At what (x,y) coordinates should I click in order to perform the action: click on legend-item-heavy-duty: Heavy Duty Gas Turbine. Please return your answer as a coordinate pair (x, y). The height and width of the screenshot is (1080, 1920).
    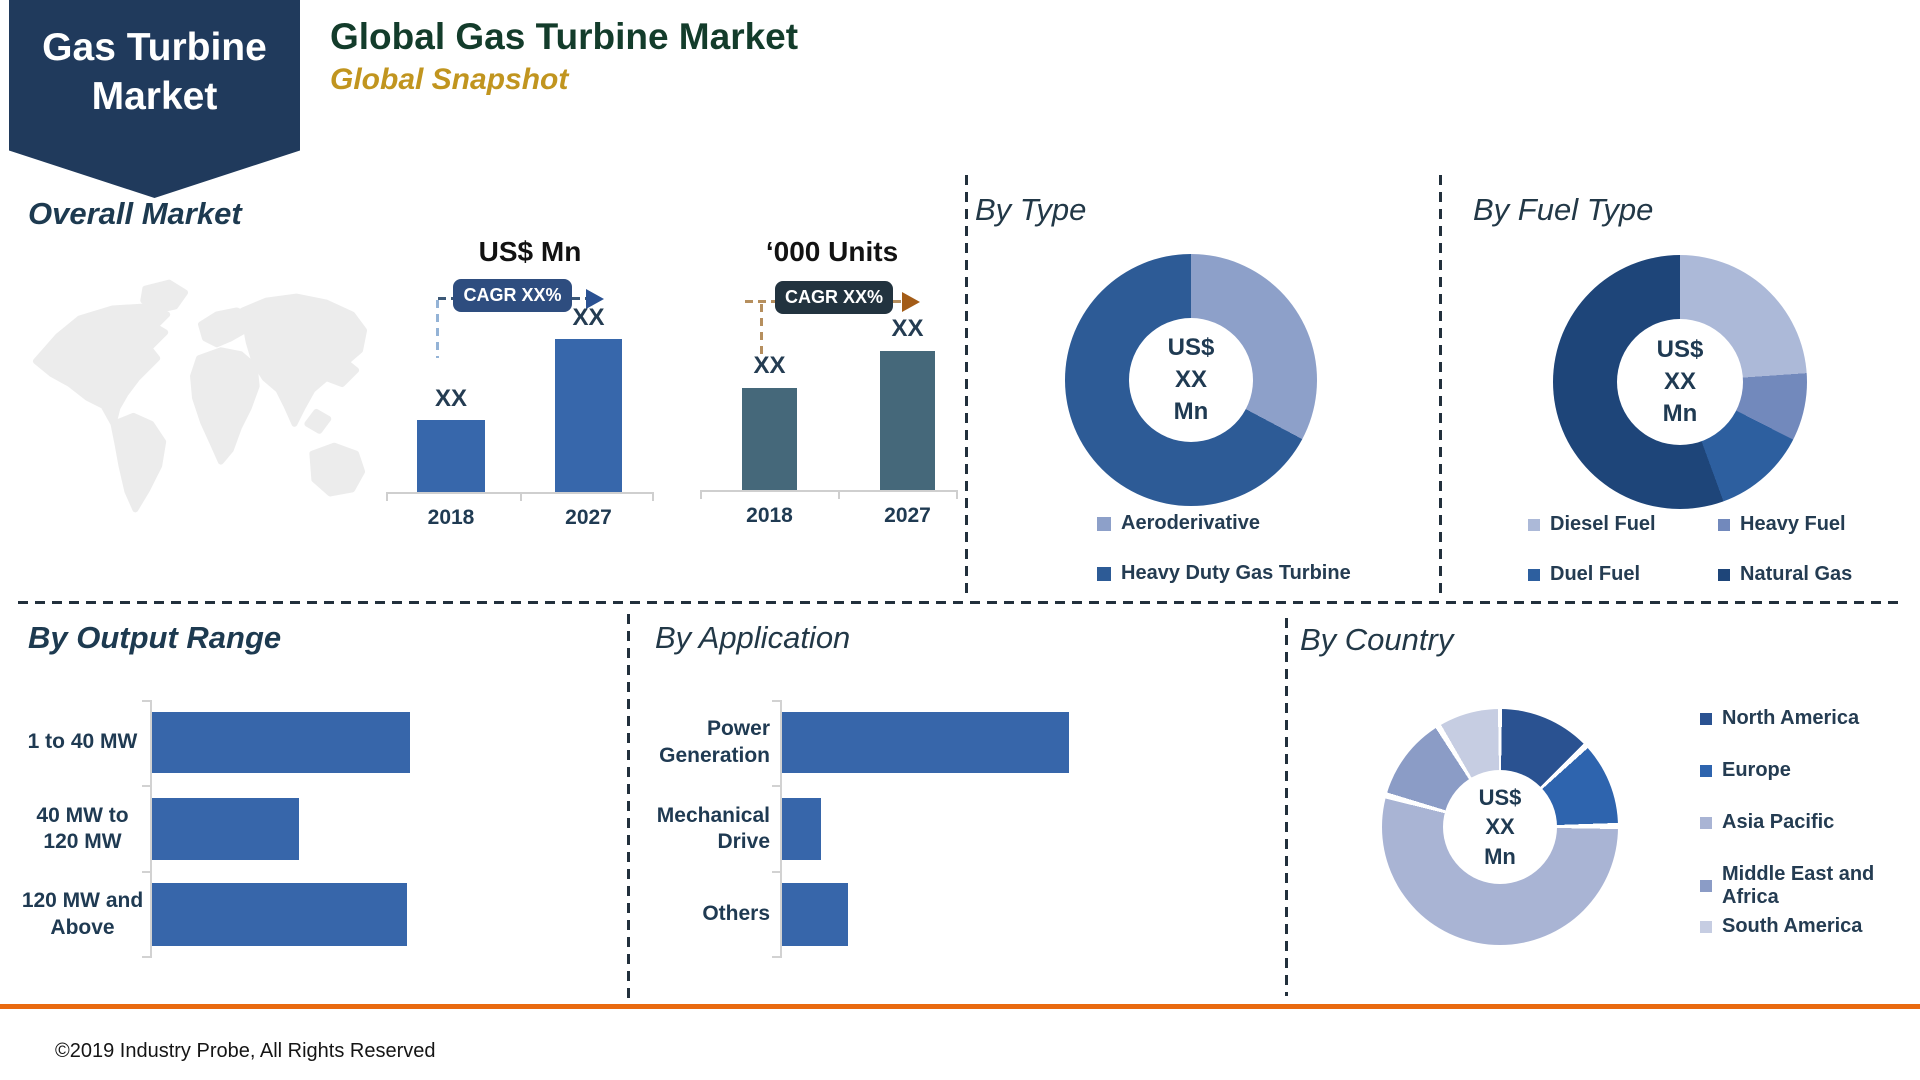
    Looking at the image, I should click on (1224, 573).